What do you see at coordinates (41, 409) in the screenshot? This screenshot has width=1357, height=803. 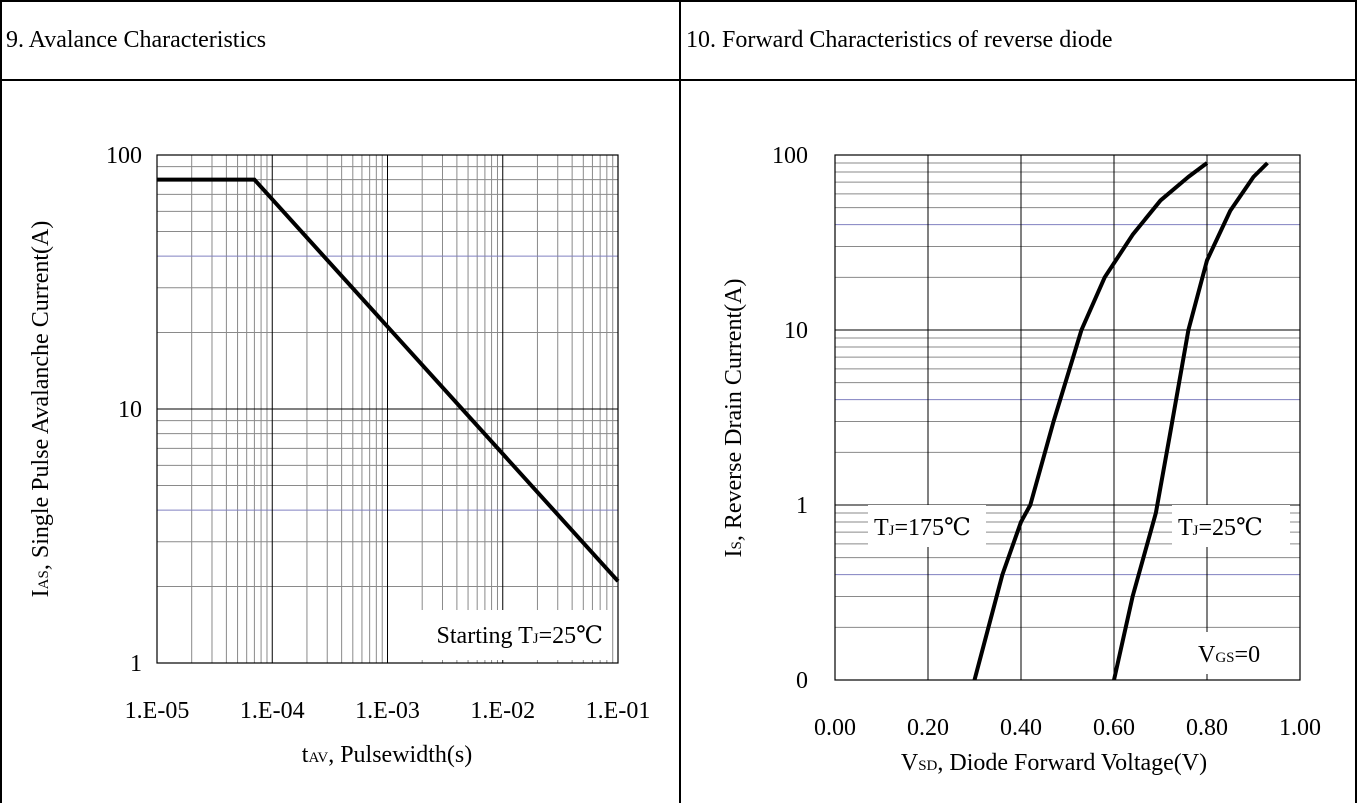 I see `y-axis-label: IAS, Single Pulse Avalanche Current(A)` at bounding box center [41, 409].